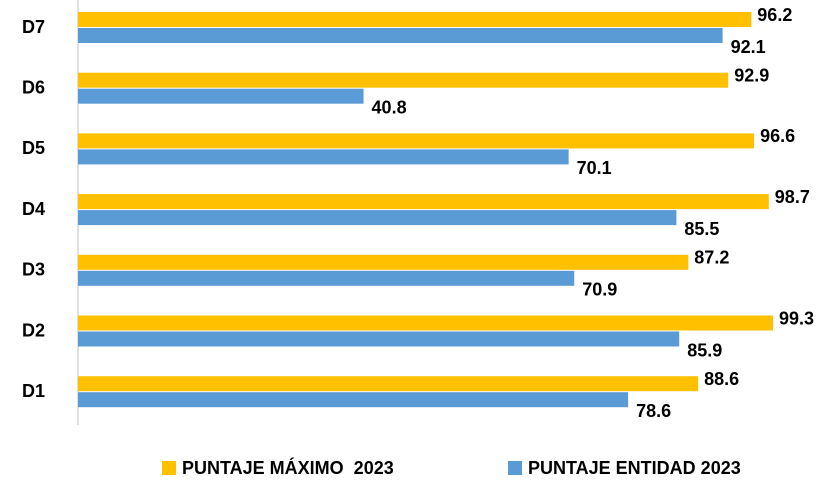  Describe the element at coordinates (704, 350) in the screenshot. I see `data-label: 85.9` at that location.